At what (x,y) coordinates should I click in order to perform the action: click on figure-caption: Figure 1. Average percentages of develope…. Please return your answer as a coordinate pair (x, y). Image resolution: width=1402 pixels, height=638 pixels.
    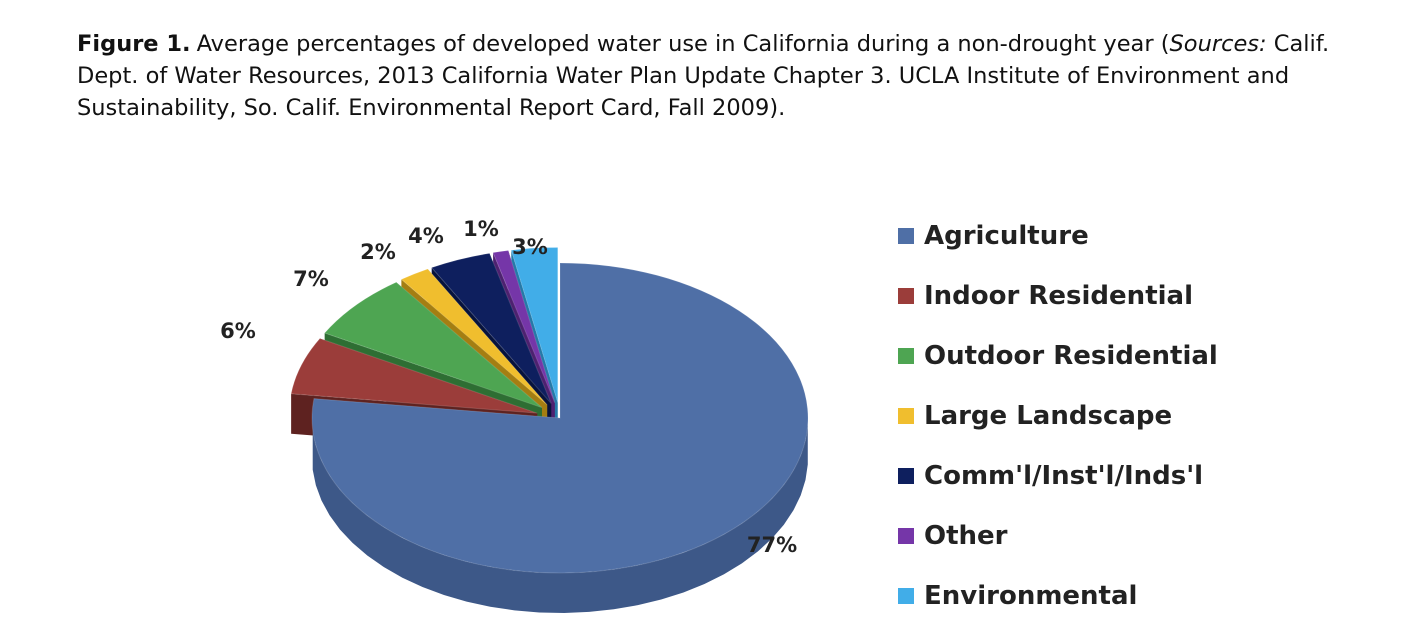
    Looking at the image, I should click on (717, 76).